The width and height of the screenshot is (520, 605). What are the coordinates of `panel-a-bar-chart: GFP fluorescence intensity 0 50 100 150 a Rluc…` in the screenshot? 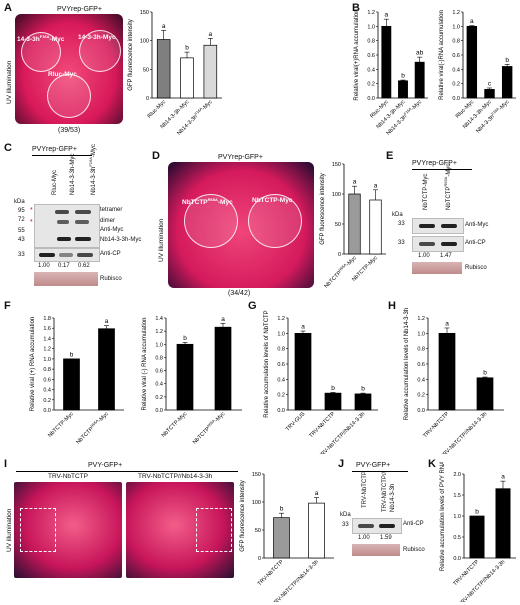 It's located at (175, 73).